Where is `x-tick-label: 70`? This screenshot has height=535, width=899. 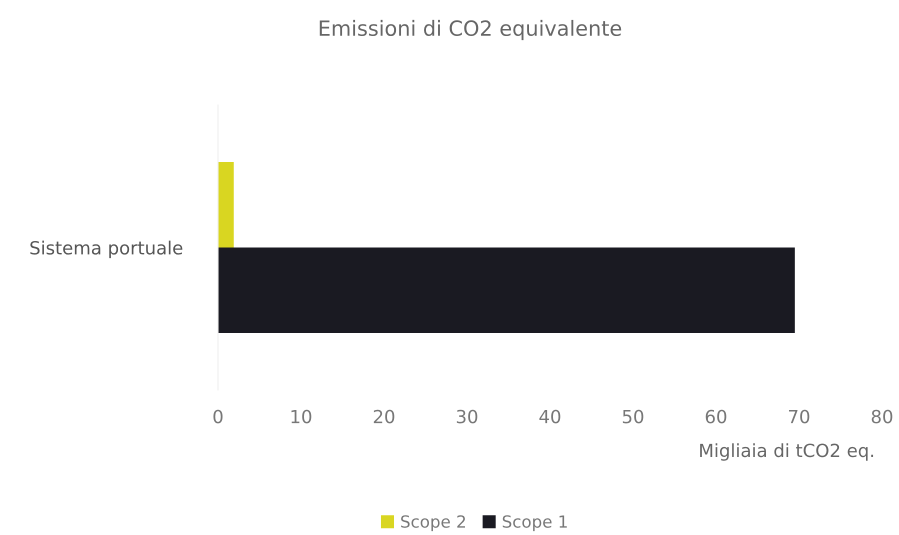 x-tick-label: 70 is located at coordinates (799, 417).